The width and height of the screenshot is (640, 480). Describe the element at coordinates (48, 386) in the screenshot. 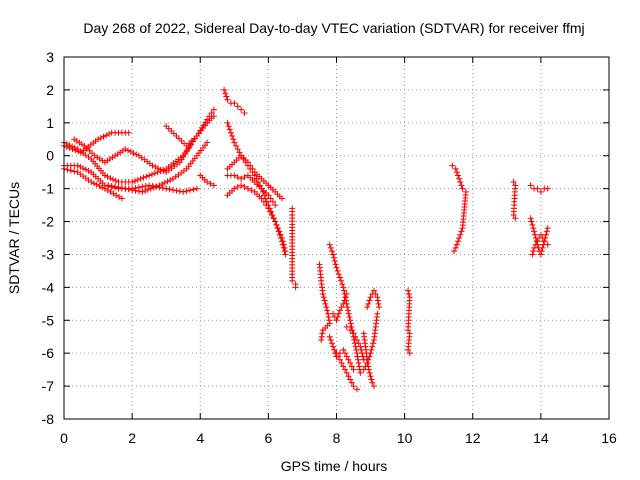

I see `y-tick-label: -7` at that location.